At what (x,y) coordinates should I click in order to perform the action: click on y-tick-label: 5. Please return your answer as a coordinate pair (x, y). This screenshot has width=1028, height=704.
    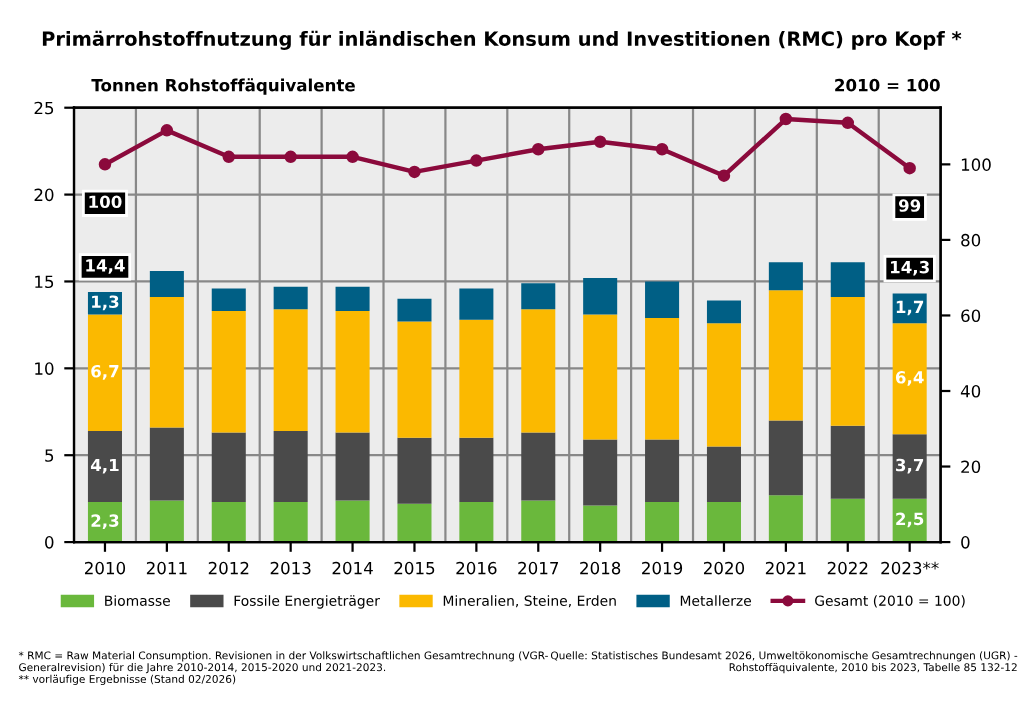
    Looking at the image, I should click on (49, 455).